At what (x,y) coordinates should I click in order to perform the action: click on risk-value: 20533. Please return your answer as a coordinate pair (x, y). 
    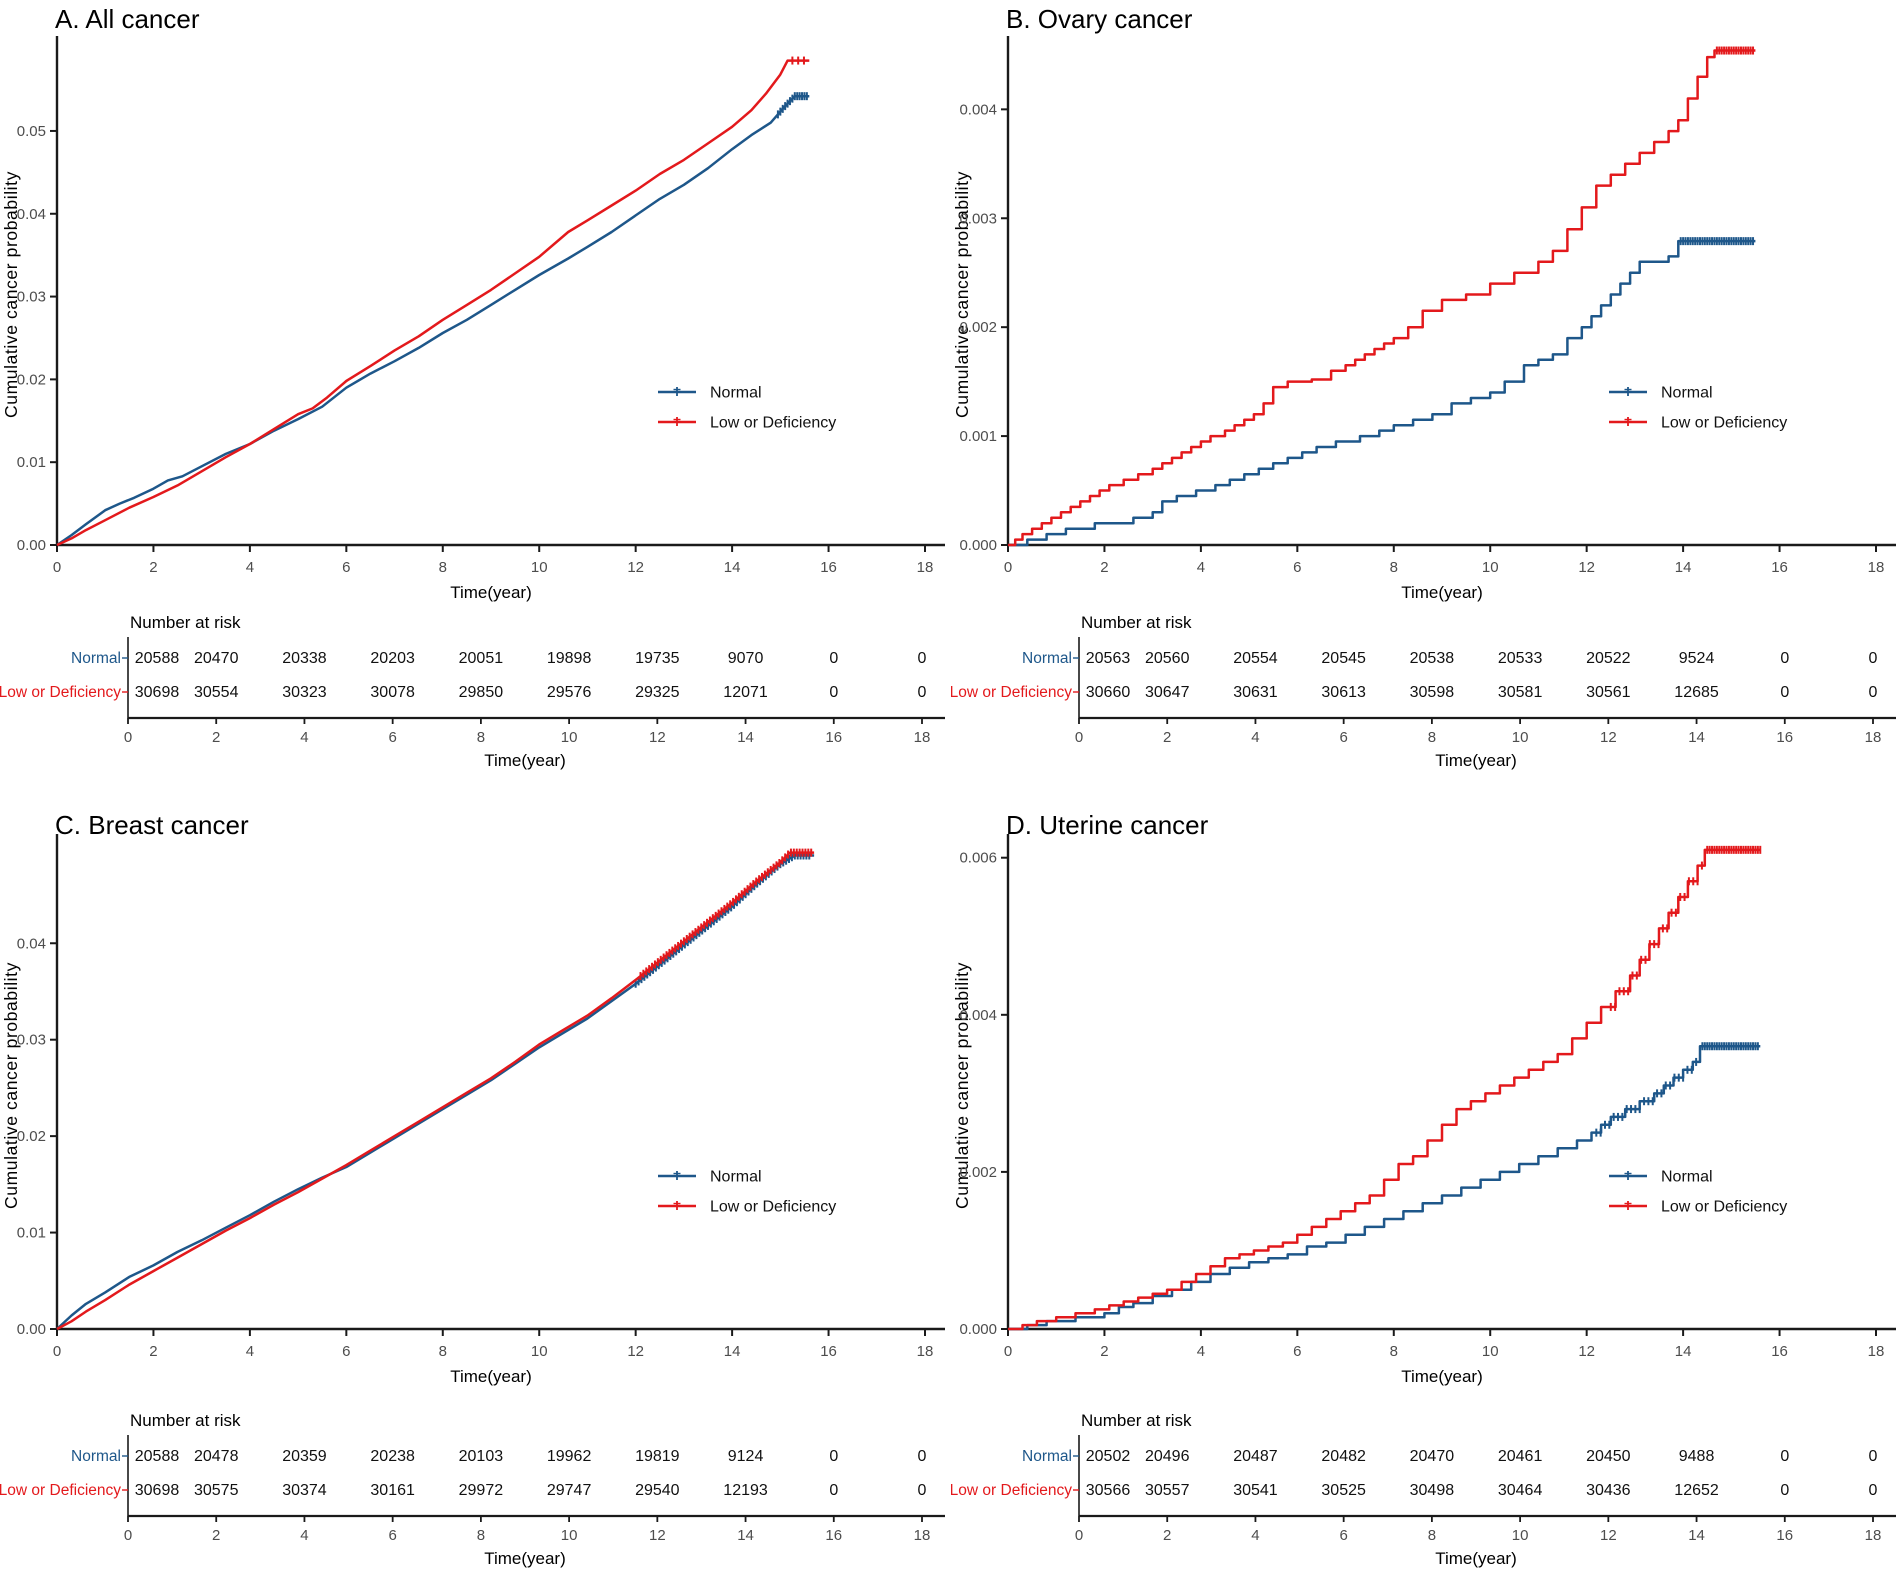
    Looking at the image, I should click on (1520, 658).